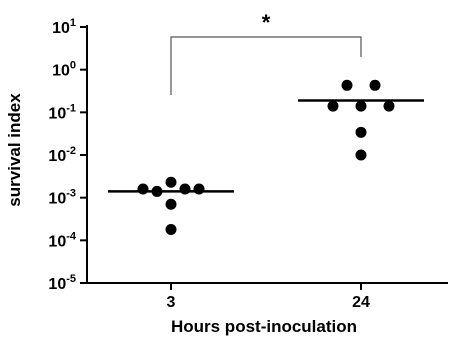 Image resolution: width=455 pixels, height=338 pixels. Describe the element at coordinates (62, 155) in the screenshot. I see `y-tick-label: 10⁻²` at that location.